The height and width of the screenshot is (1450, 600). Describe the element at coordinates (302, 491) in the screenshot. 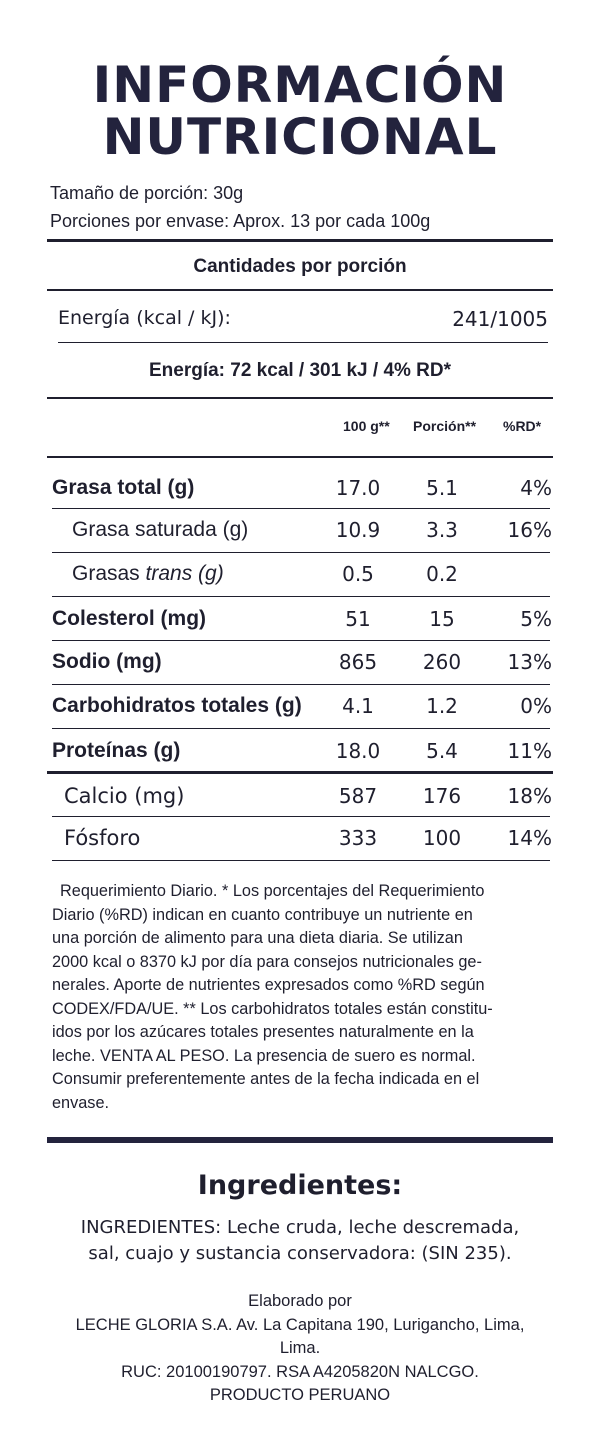

I see `nutrient-row-grasa-total: Grasa total (g) 17.0 5.1 4%` at that location.